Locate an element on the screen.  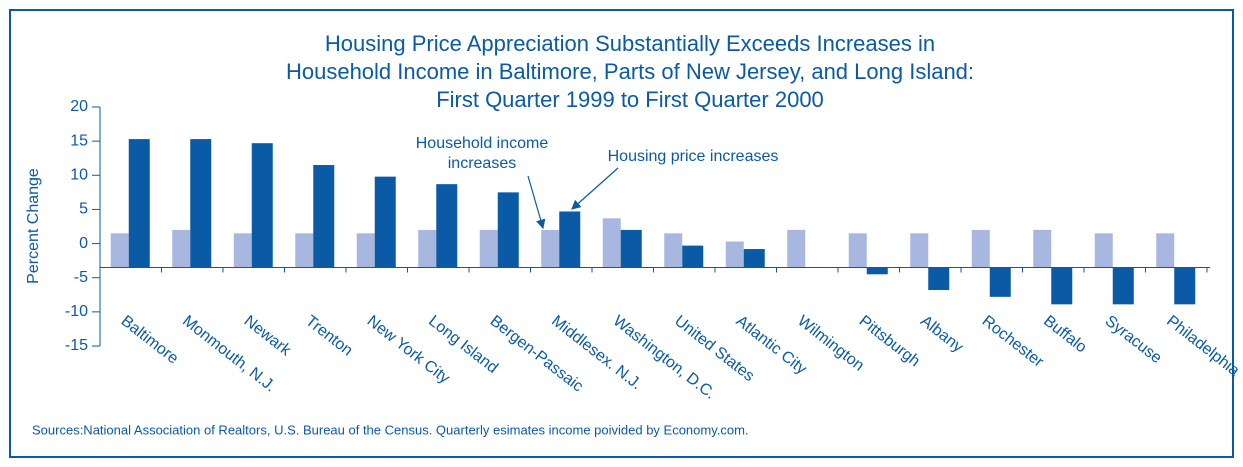
y-tick-label: 0 is located at coordinates (83, 243).